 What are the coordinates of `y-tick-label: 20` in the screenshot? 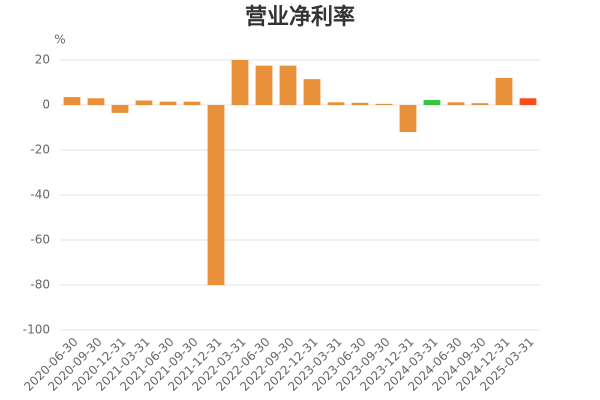 It's located at (42, 60).